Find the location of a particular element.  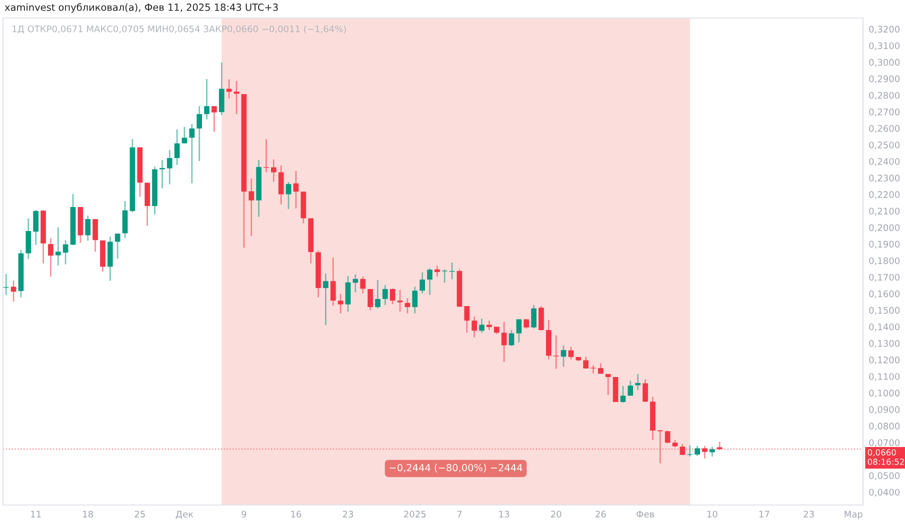

y-tick-label: 0,1200 is located at coordinates (884, 360).